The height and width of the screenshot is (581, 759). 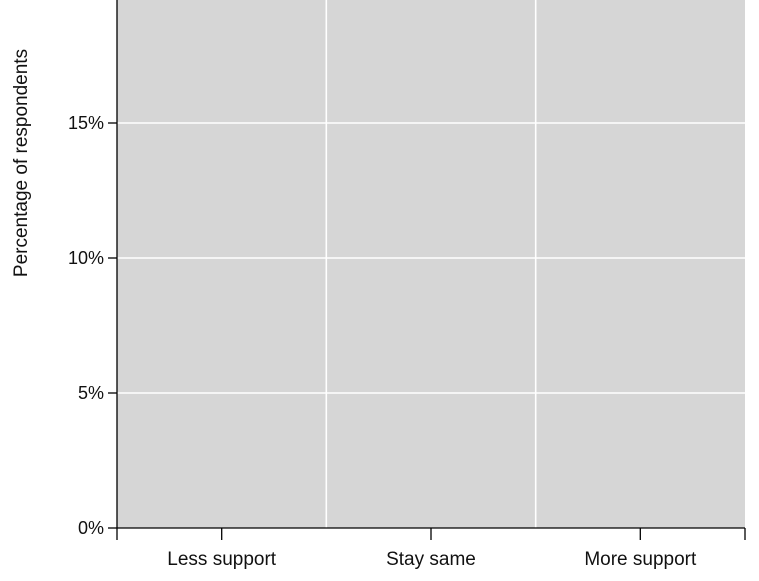 What do you see at coordinates (86, 258) in the screenshot?
I see `y-tick-label-2: 10%` at bounding box center [86, 258].